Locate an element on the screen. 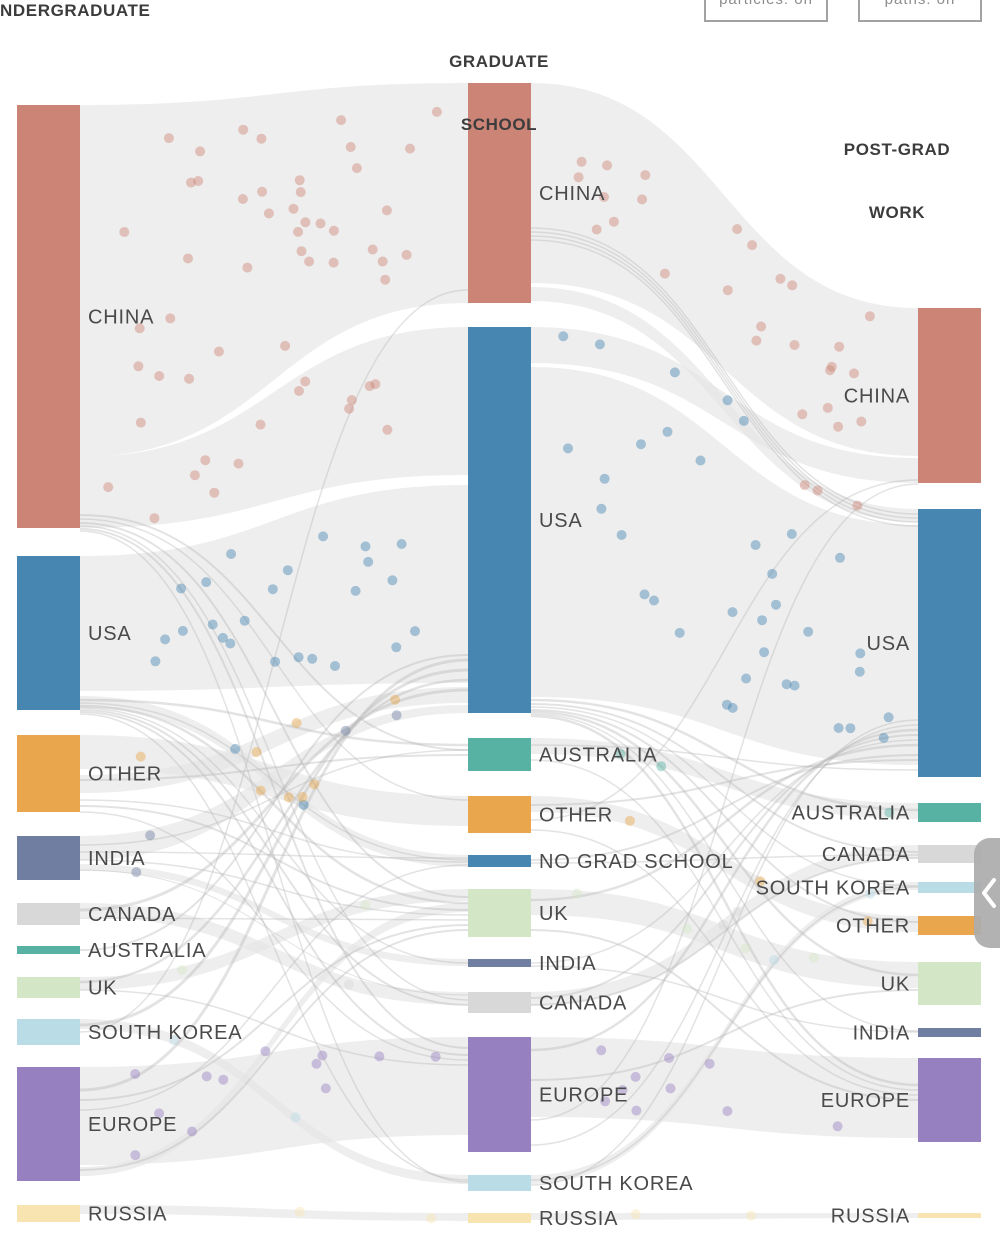  sankey-node-g-canada is located at coordinates (499, 1002).